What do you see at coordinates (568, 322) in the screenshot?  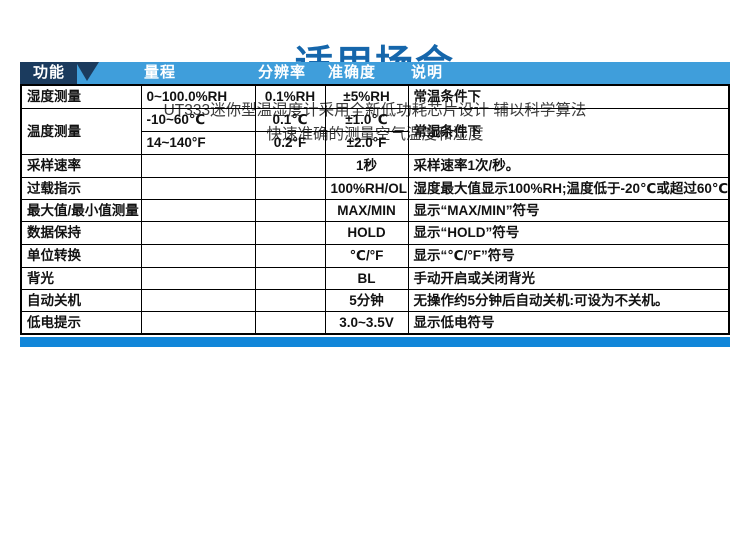 I see `cell-note: 显示低电符号` at bounding box center [568, 322].